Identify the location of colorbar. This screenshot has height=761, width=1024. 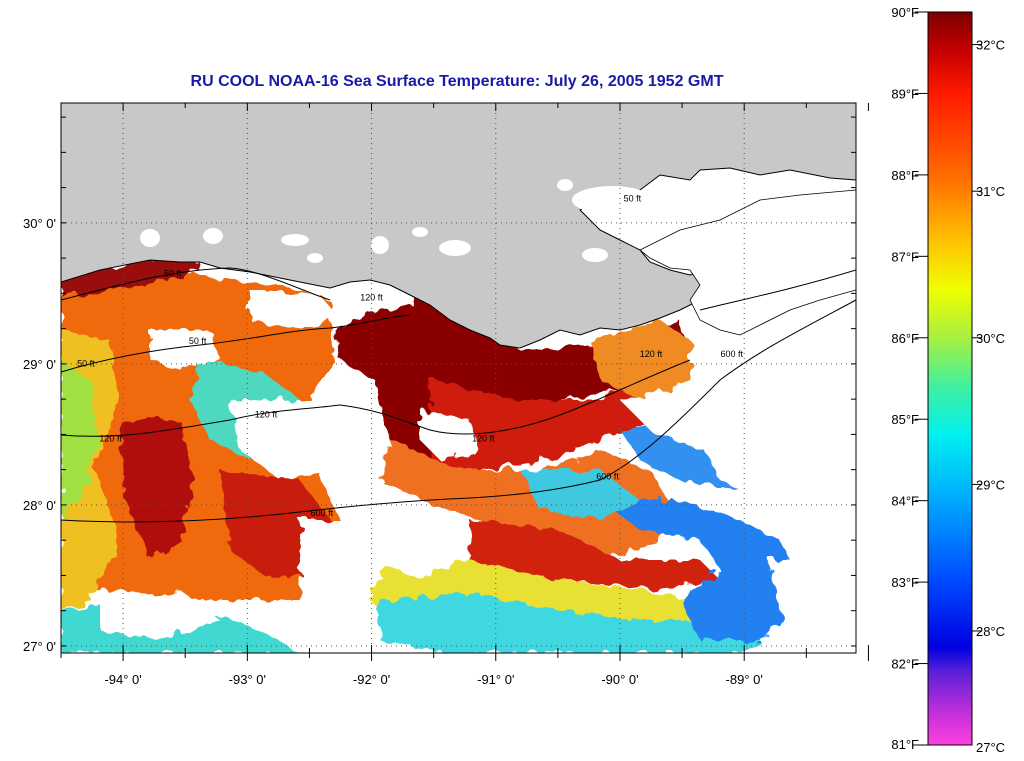
(950, 378).